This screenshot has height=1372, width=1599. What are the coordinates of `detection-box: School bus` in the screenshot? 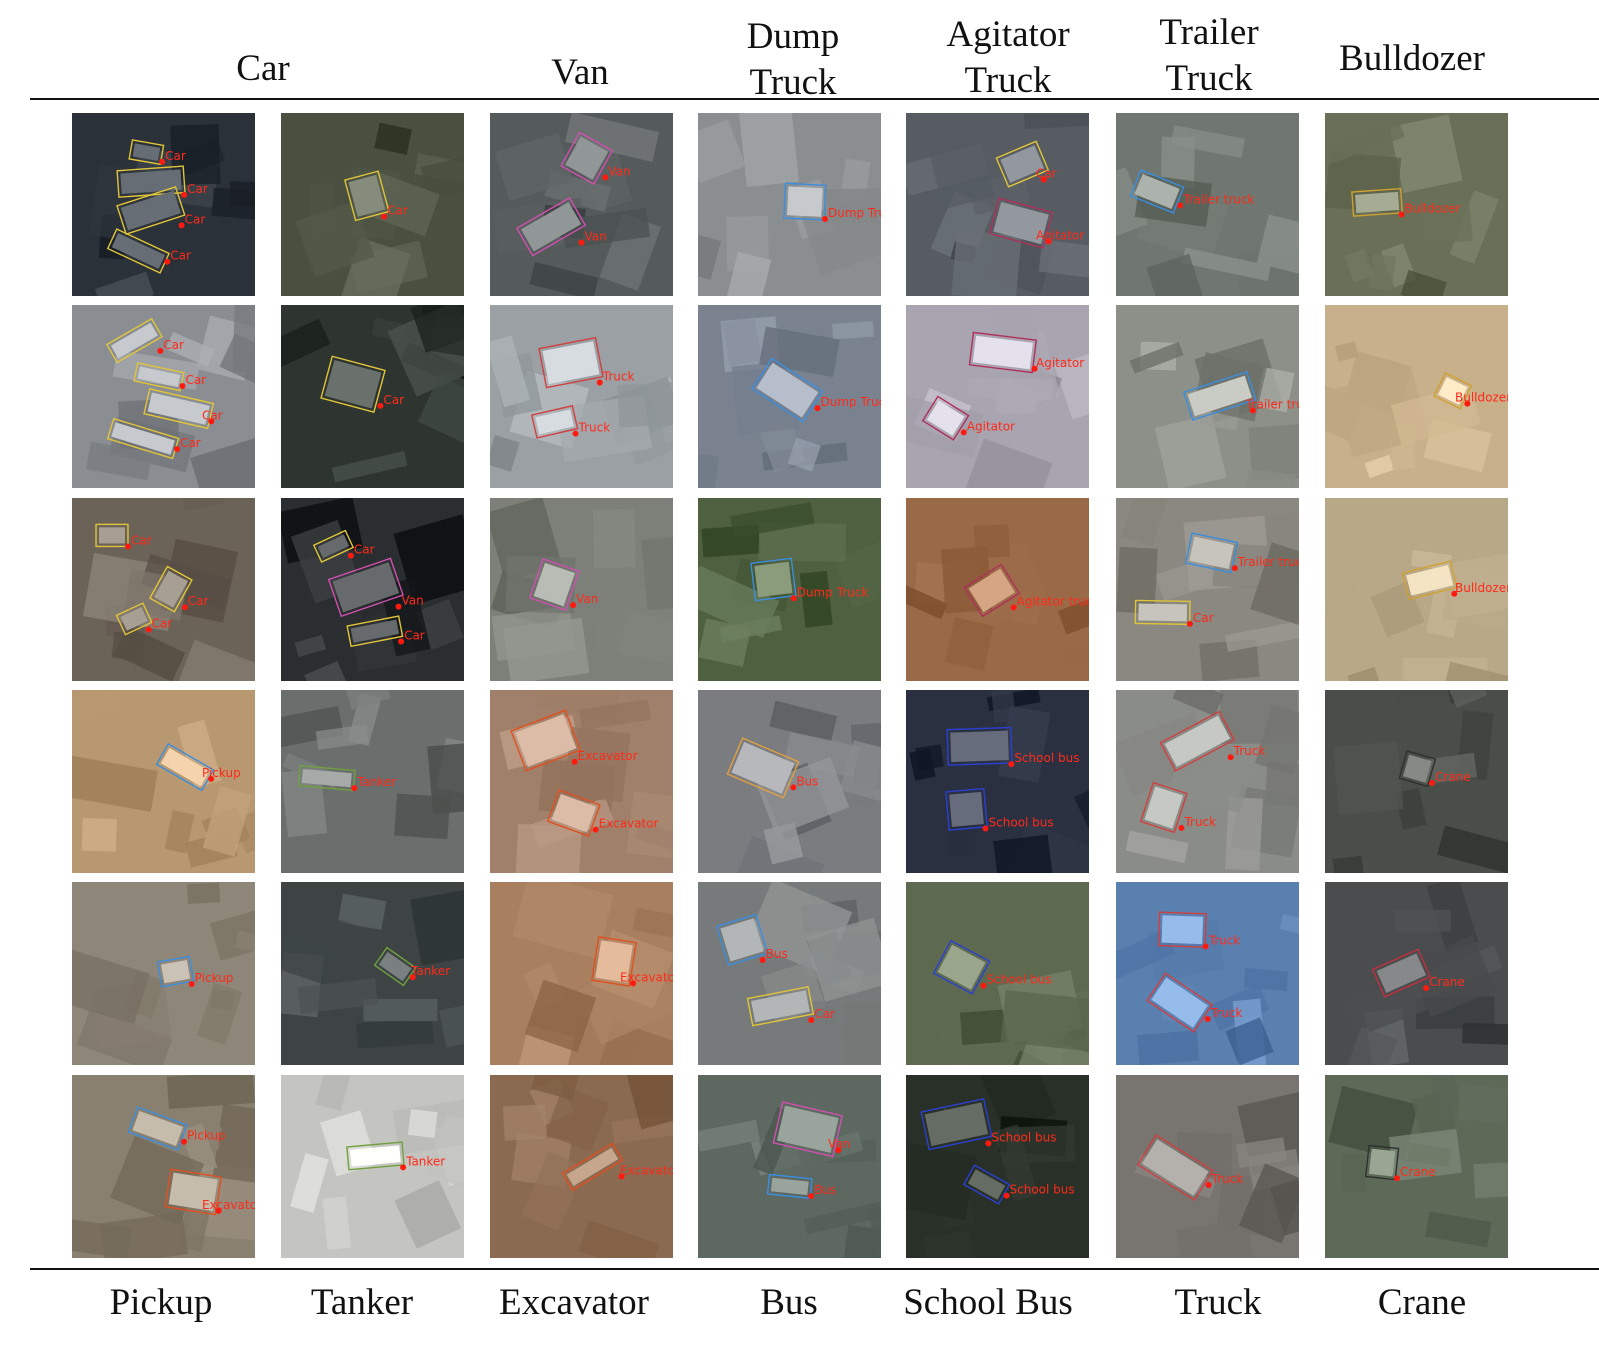 It's located at (999, 809).